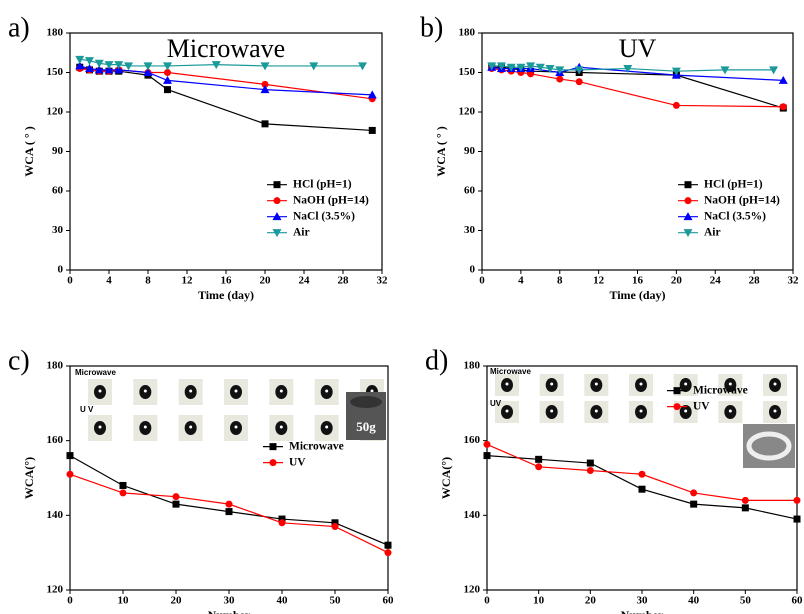  Describe the element at coordinates (521, 281) in the screenshot. I see `x-tick-label: 4` at that location.